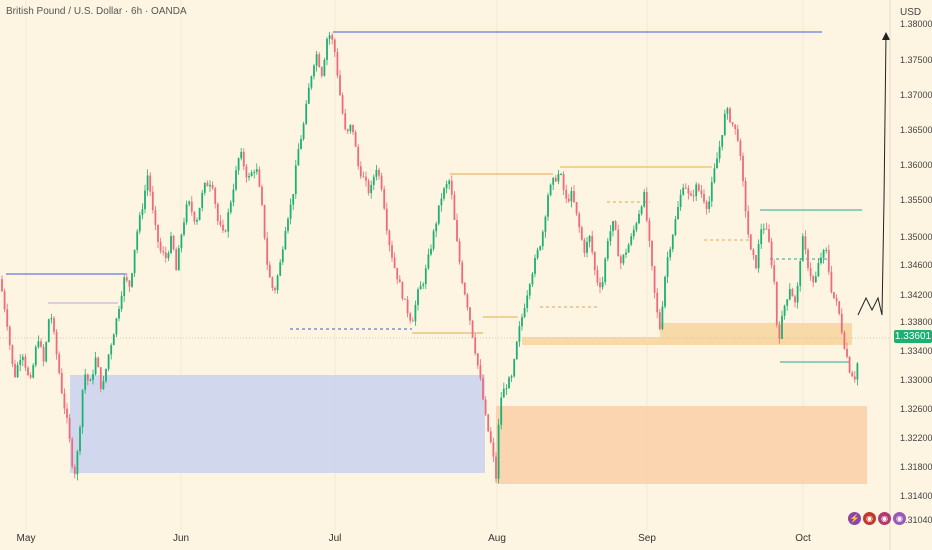 This screenshot has height=550, width=932. Describe the element at coordinates (911, 12) in the screenshot. I see `currency-label: USD` at that location.